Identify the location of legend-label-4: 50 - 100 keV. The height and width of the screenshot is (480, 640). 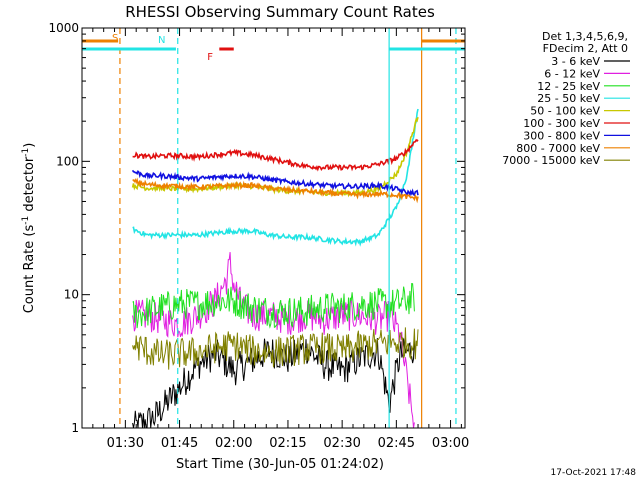
(565, 111).